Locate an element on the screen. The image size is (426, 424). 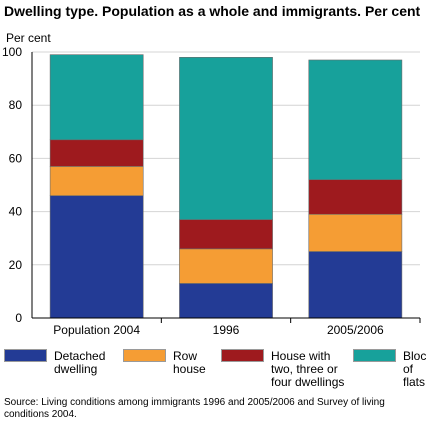
y-tick-label: 60 is located at coordinates (16, 158).